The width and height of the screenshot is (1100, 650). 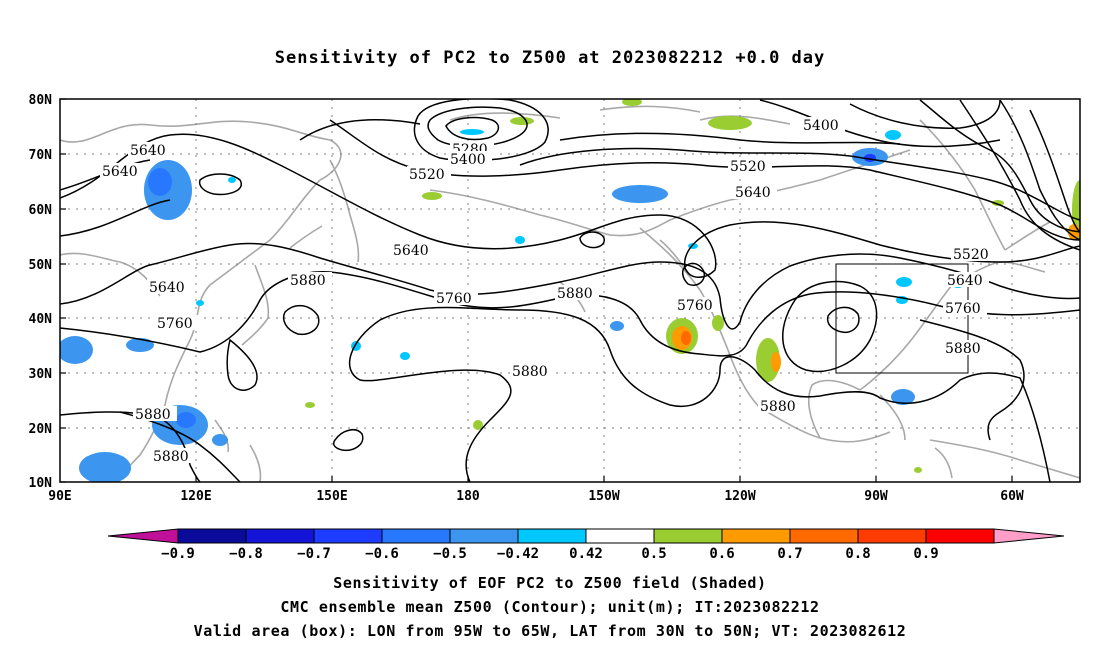 What do you see at coordinates (536, 496) in the screenshot?
I see `longitude-labels: 90E 120E 150E 180 150W 120W 90W 60W` at bounding box center [536, 496].